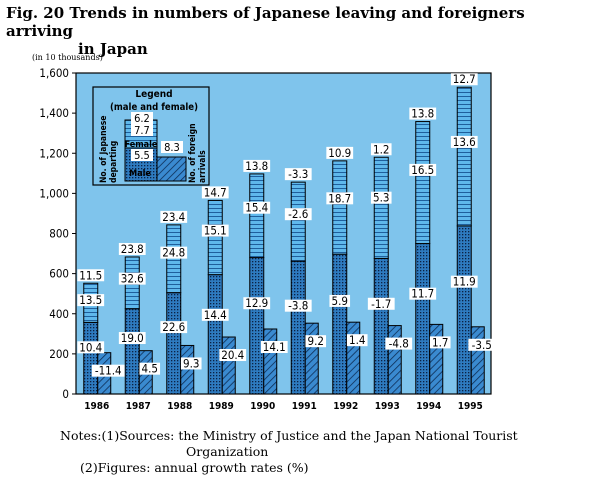  Describe the element at coordinates (179, 406) in the screenshot. I see `x-tick-label: 1988` at that location.